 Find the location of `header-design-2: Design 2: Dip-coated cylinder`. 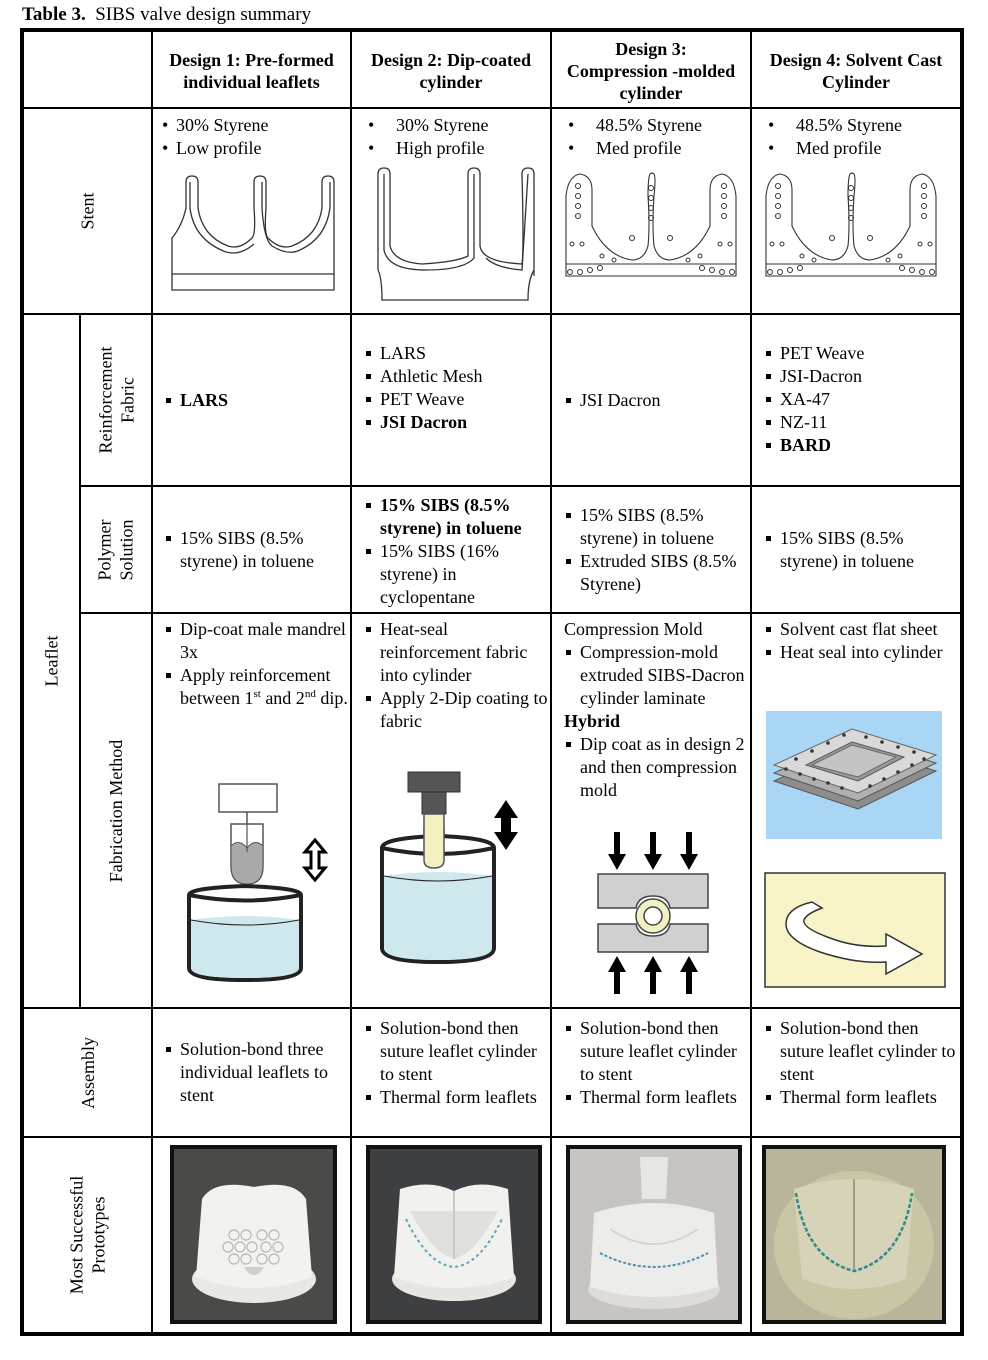

header-design-2: Design 2: Dip-coated cylinder is located at coordinates (451, 70).